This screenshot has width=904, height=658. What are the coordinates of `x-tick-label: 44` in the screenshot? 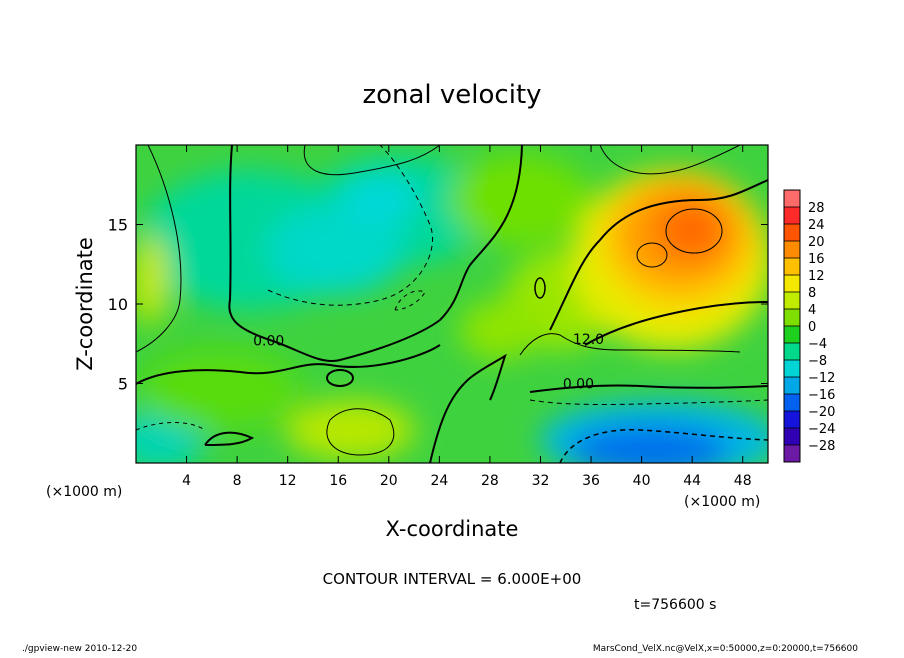 It's located at (692, 481).